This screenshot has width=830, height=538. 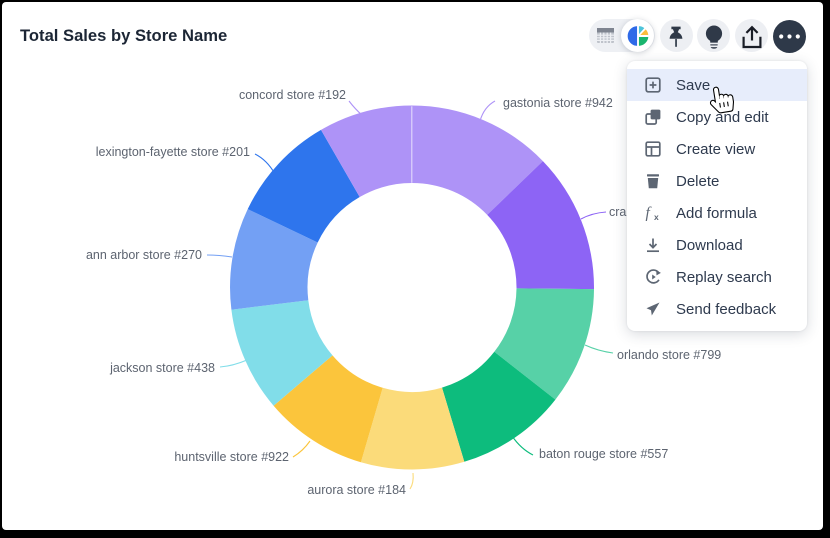 I want to click on svg-text: f, so click(x=649, y=213).